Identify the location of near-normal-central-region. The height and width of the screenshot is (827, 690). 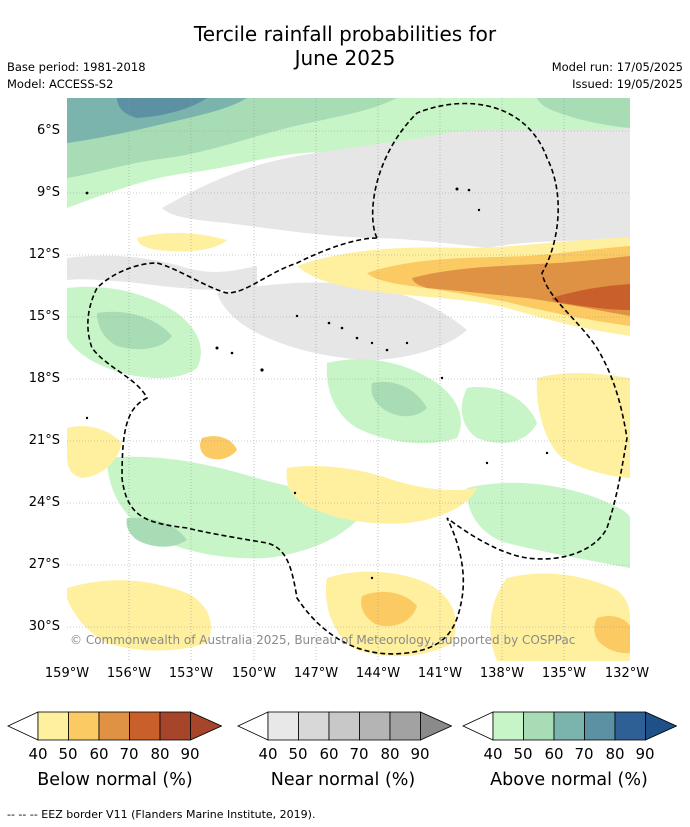
(342, 321).